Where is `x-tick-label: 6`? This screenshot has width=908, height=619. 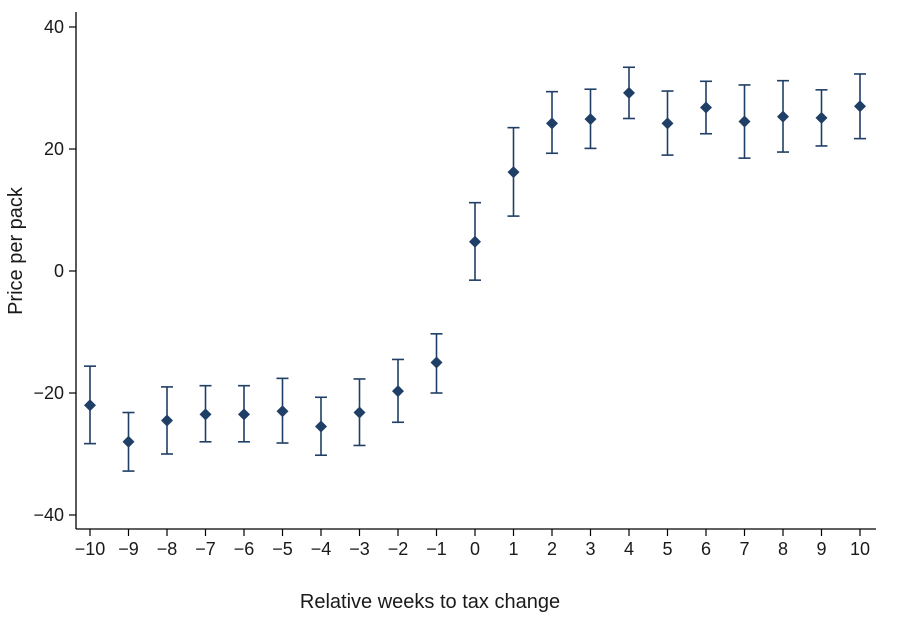 x-tick-label: 6 is located at coordinates (706, 549).